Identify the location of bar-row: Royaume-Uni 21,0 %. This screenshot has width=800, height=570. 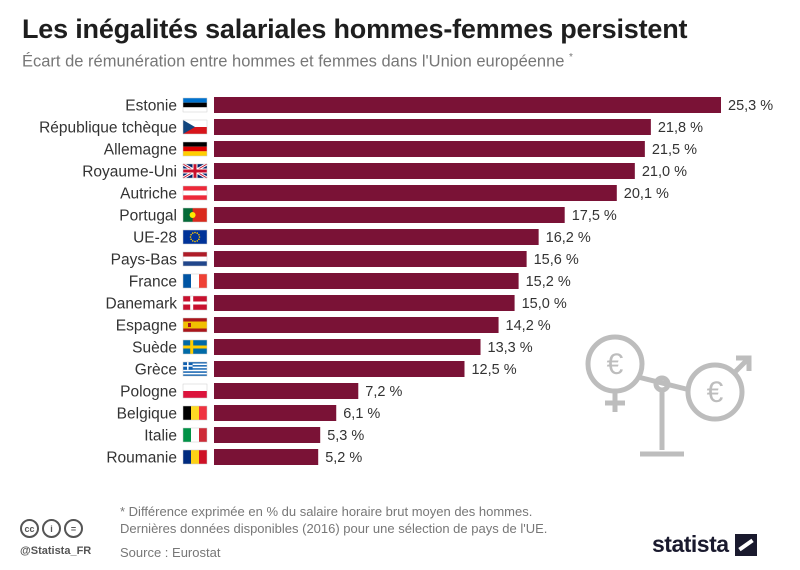
(384, 171).